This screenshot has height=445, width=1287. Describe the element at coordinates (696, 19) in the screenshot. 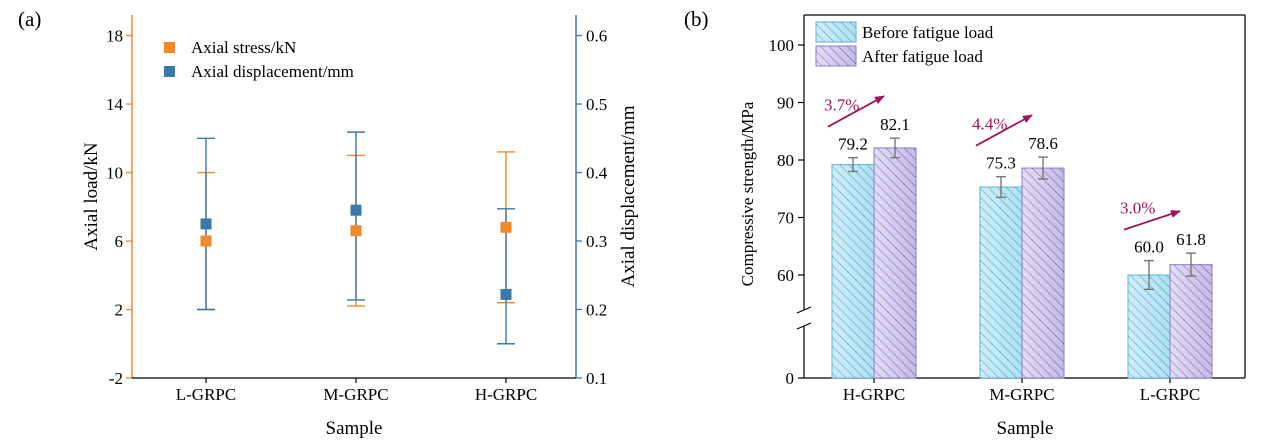

I see `panel-b-label: (b)` at that location.